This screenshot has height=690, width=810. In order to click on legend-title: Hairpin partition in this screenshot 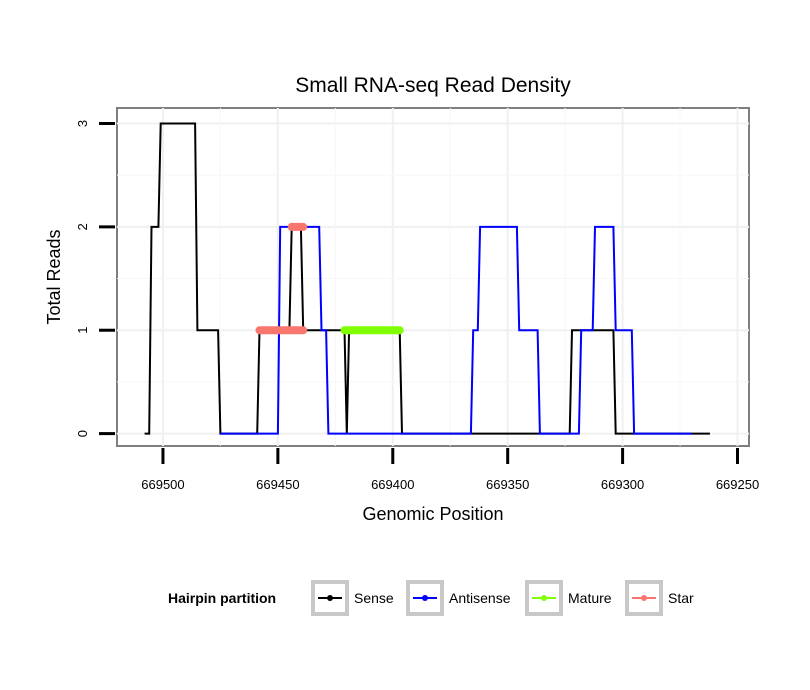, I will do `click(222, 598)`.